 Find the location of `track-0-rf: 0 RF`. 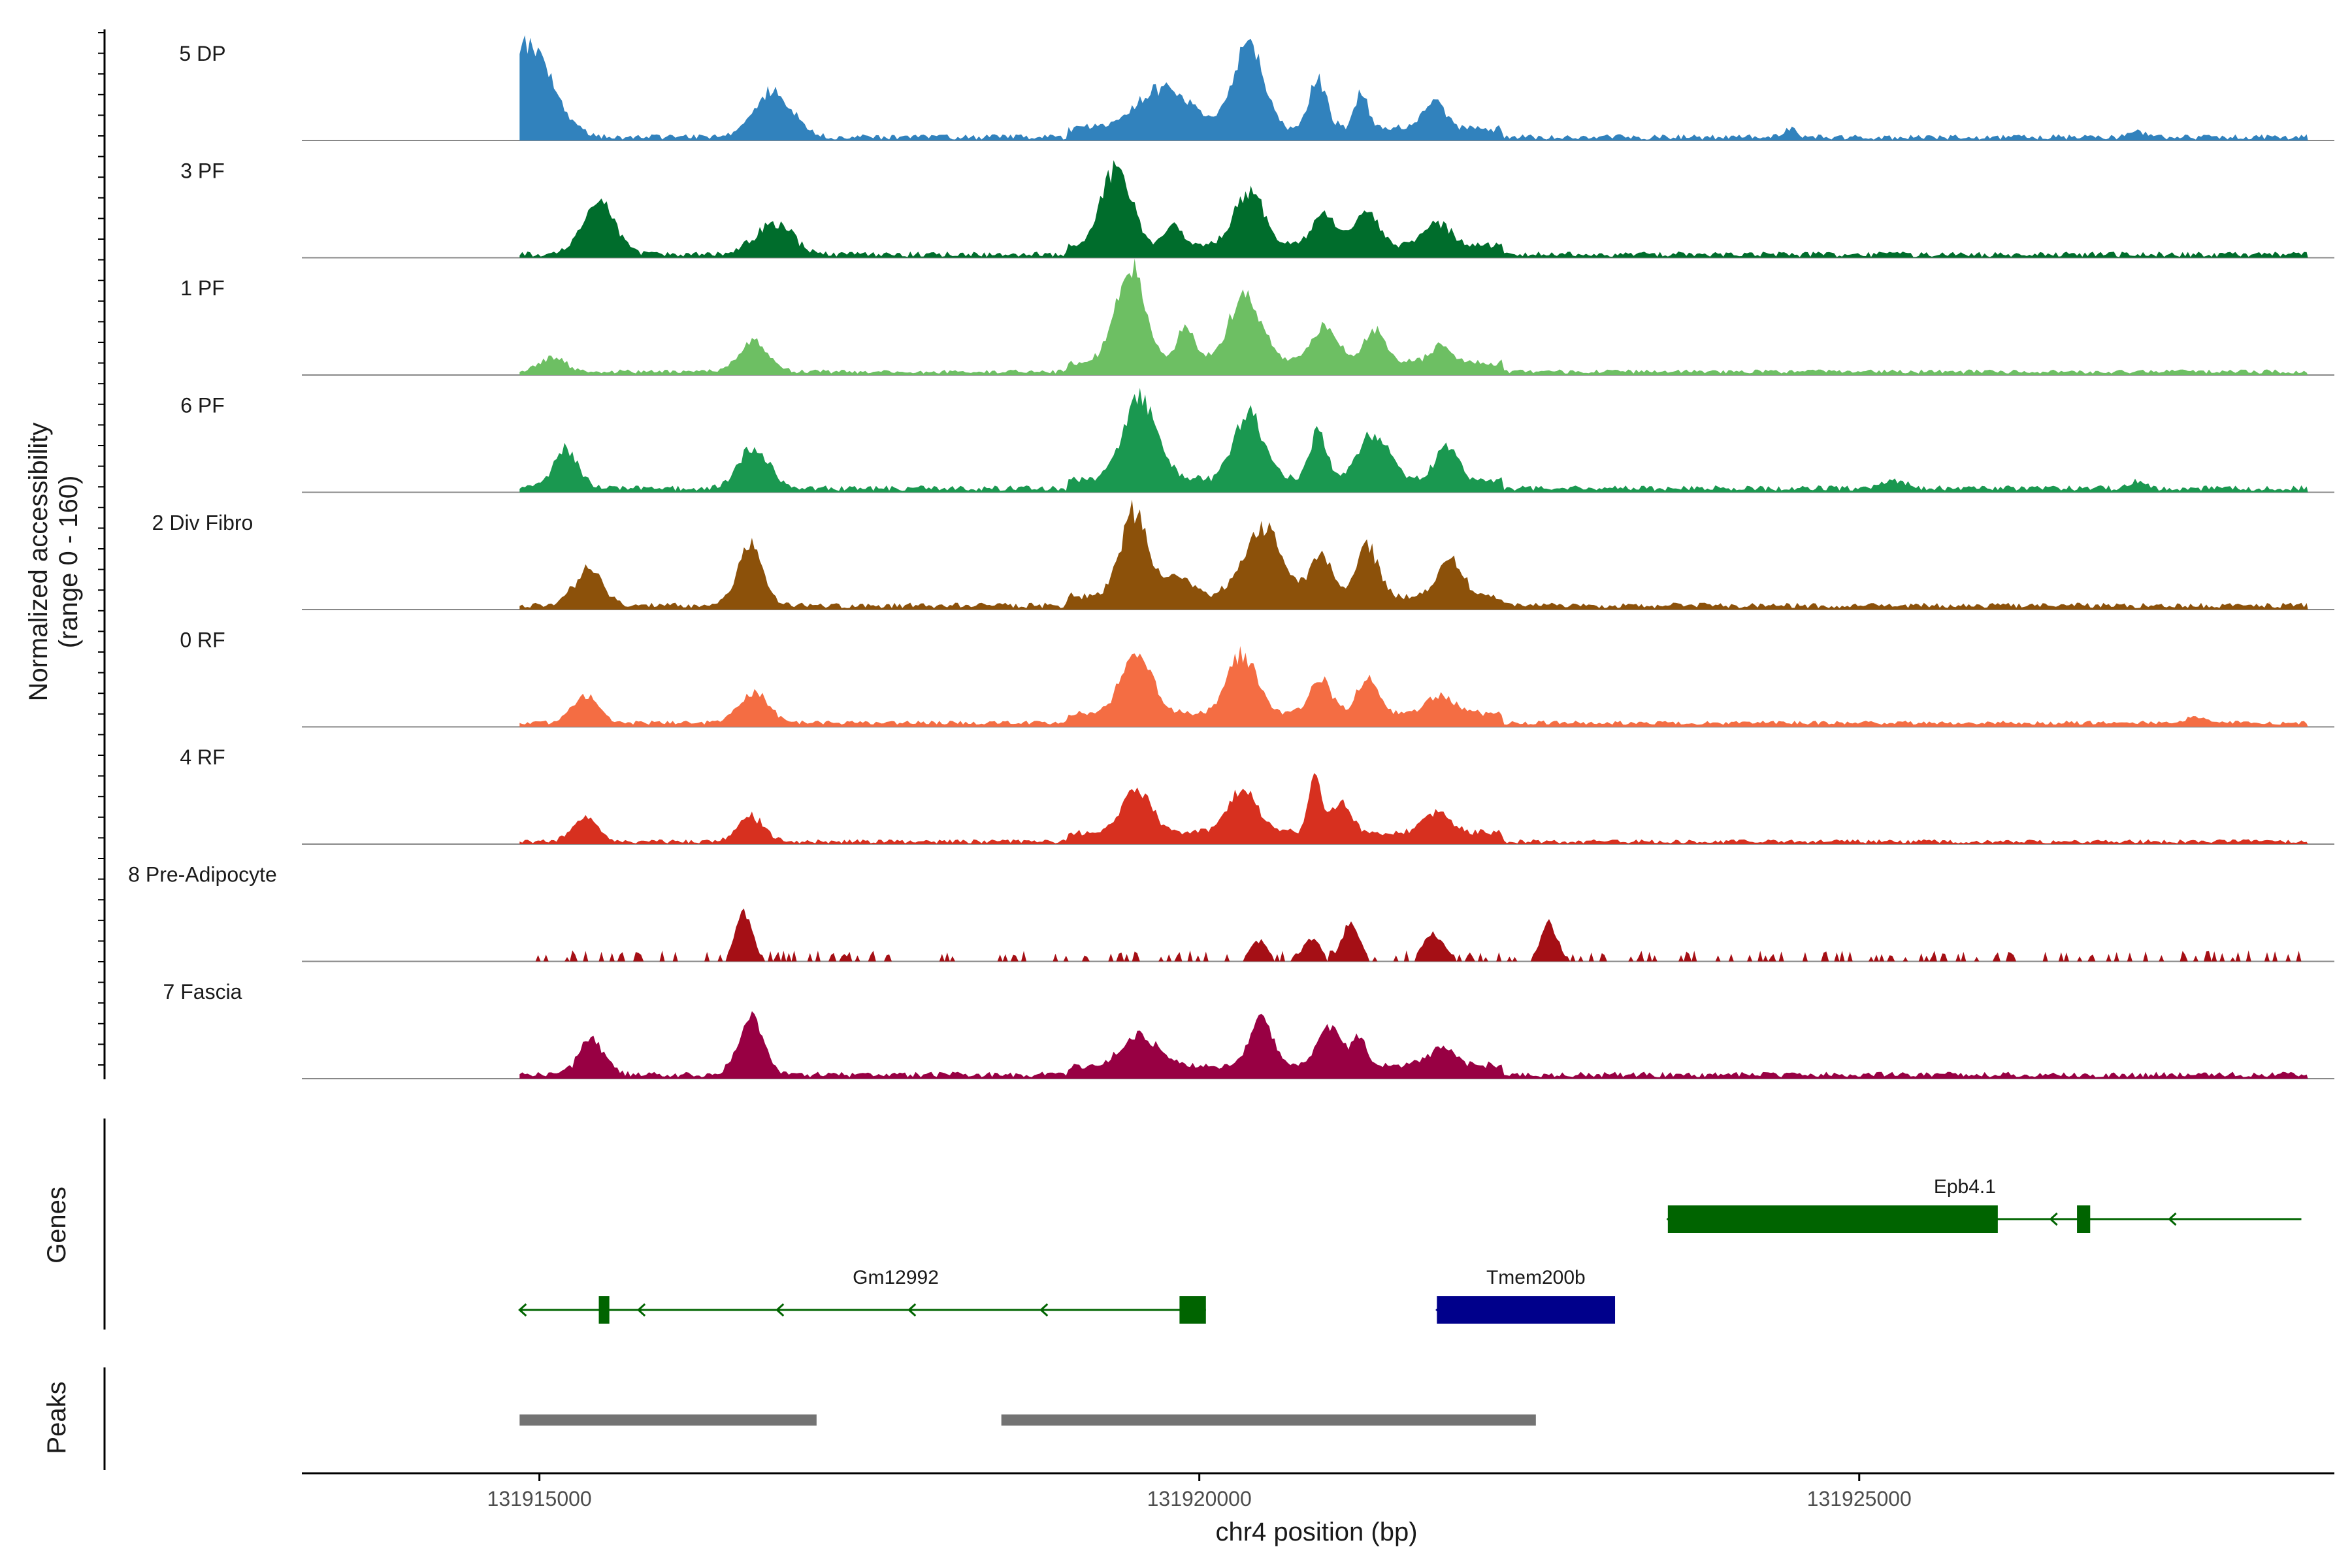

track-0-rf: 0 RF is located at coordinates (1257, 678).